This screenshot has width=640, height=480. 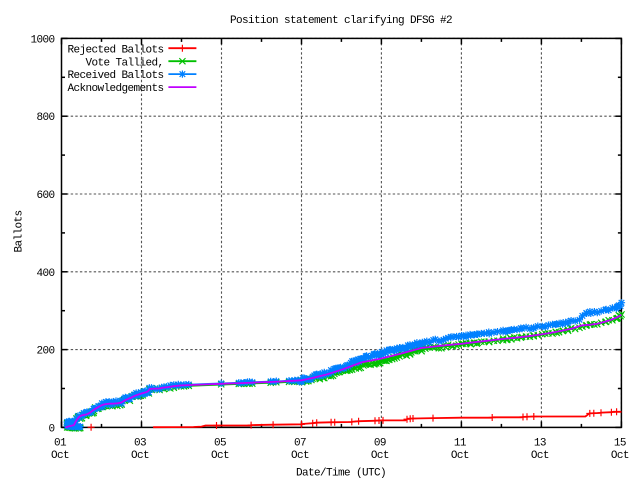 What do you see at coordinates (341, 474) in the screenshot?
I see `svg-text: Date/Time (UTC)` at bounding box center [341, 474].